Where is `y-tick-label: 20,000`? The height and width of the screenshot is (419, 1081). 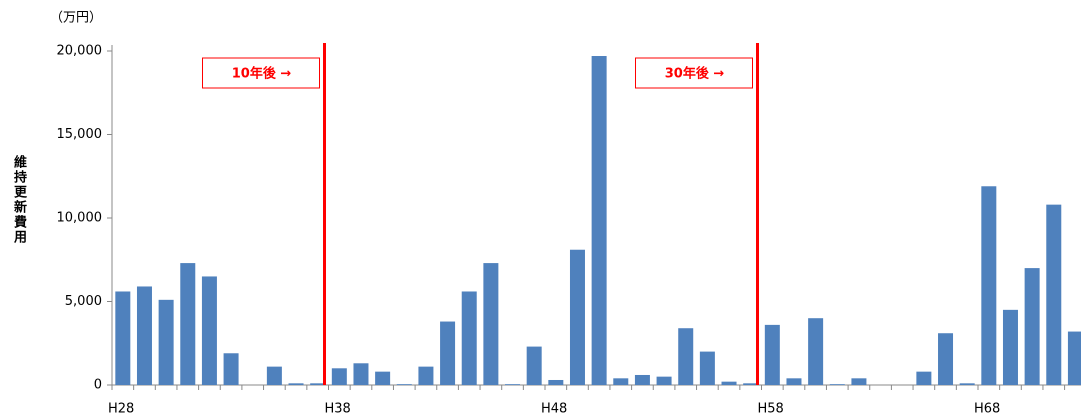 y-tick-label: 20,000 is located at coordinates (80, 51).